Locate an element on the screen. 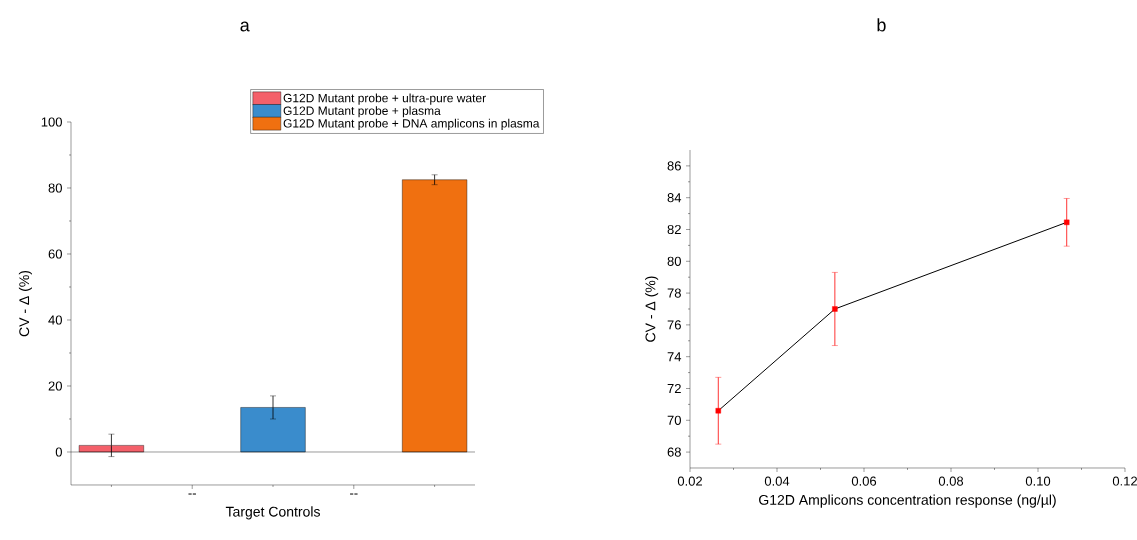 The width and height of the screenshot is (1137, 540). y-tick-label: 0 is located at coordinates (58, 452).